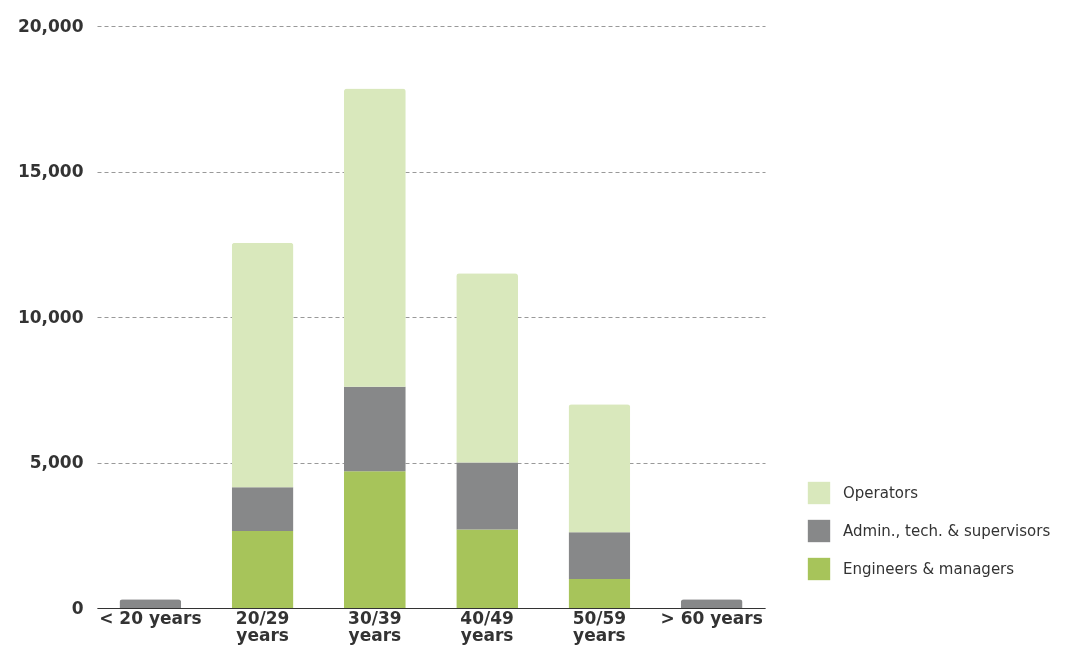  What do you see at coordinates (375, 626) in the screenshot?
I see `x-tick-label: 30/39 years` at bounding box center [375, 626].